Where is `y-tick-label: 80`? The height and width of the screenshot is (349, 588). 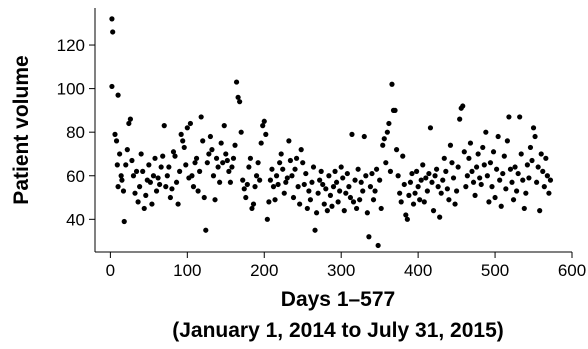
y-tick-label: 80 is located at coordinates (75, 132).